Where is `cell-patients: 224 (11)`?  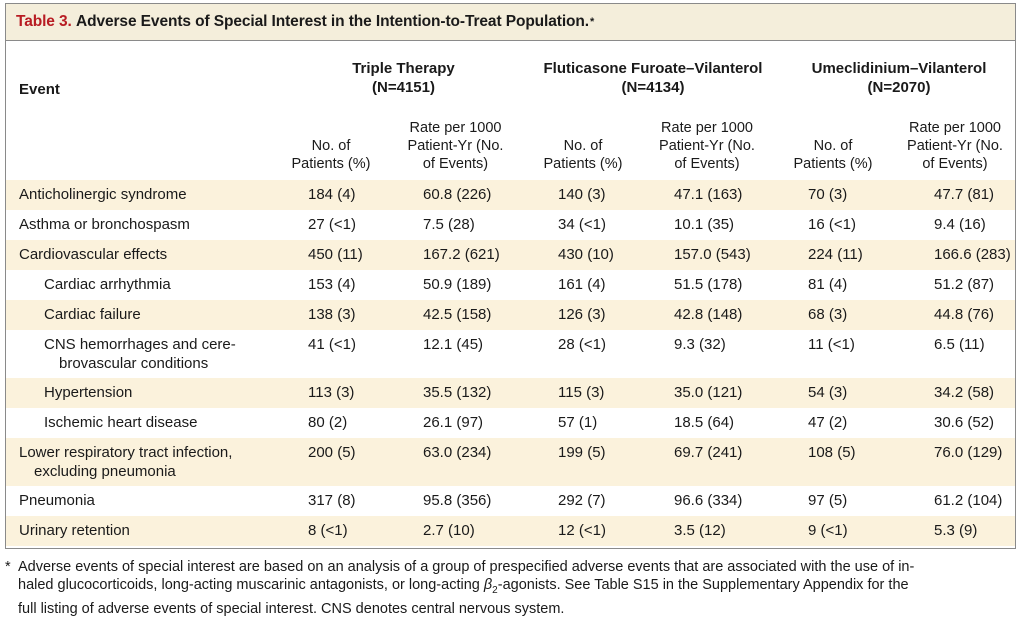 cell-patients: 224 (11) is located at coordinates (835, 254).